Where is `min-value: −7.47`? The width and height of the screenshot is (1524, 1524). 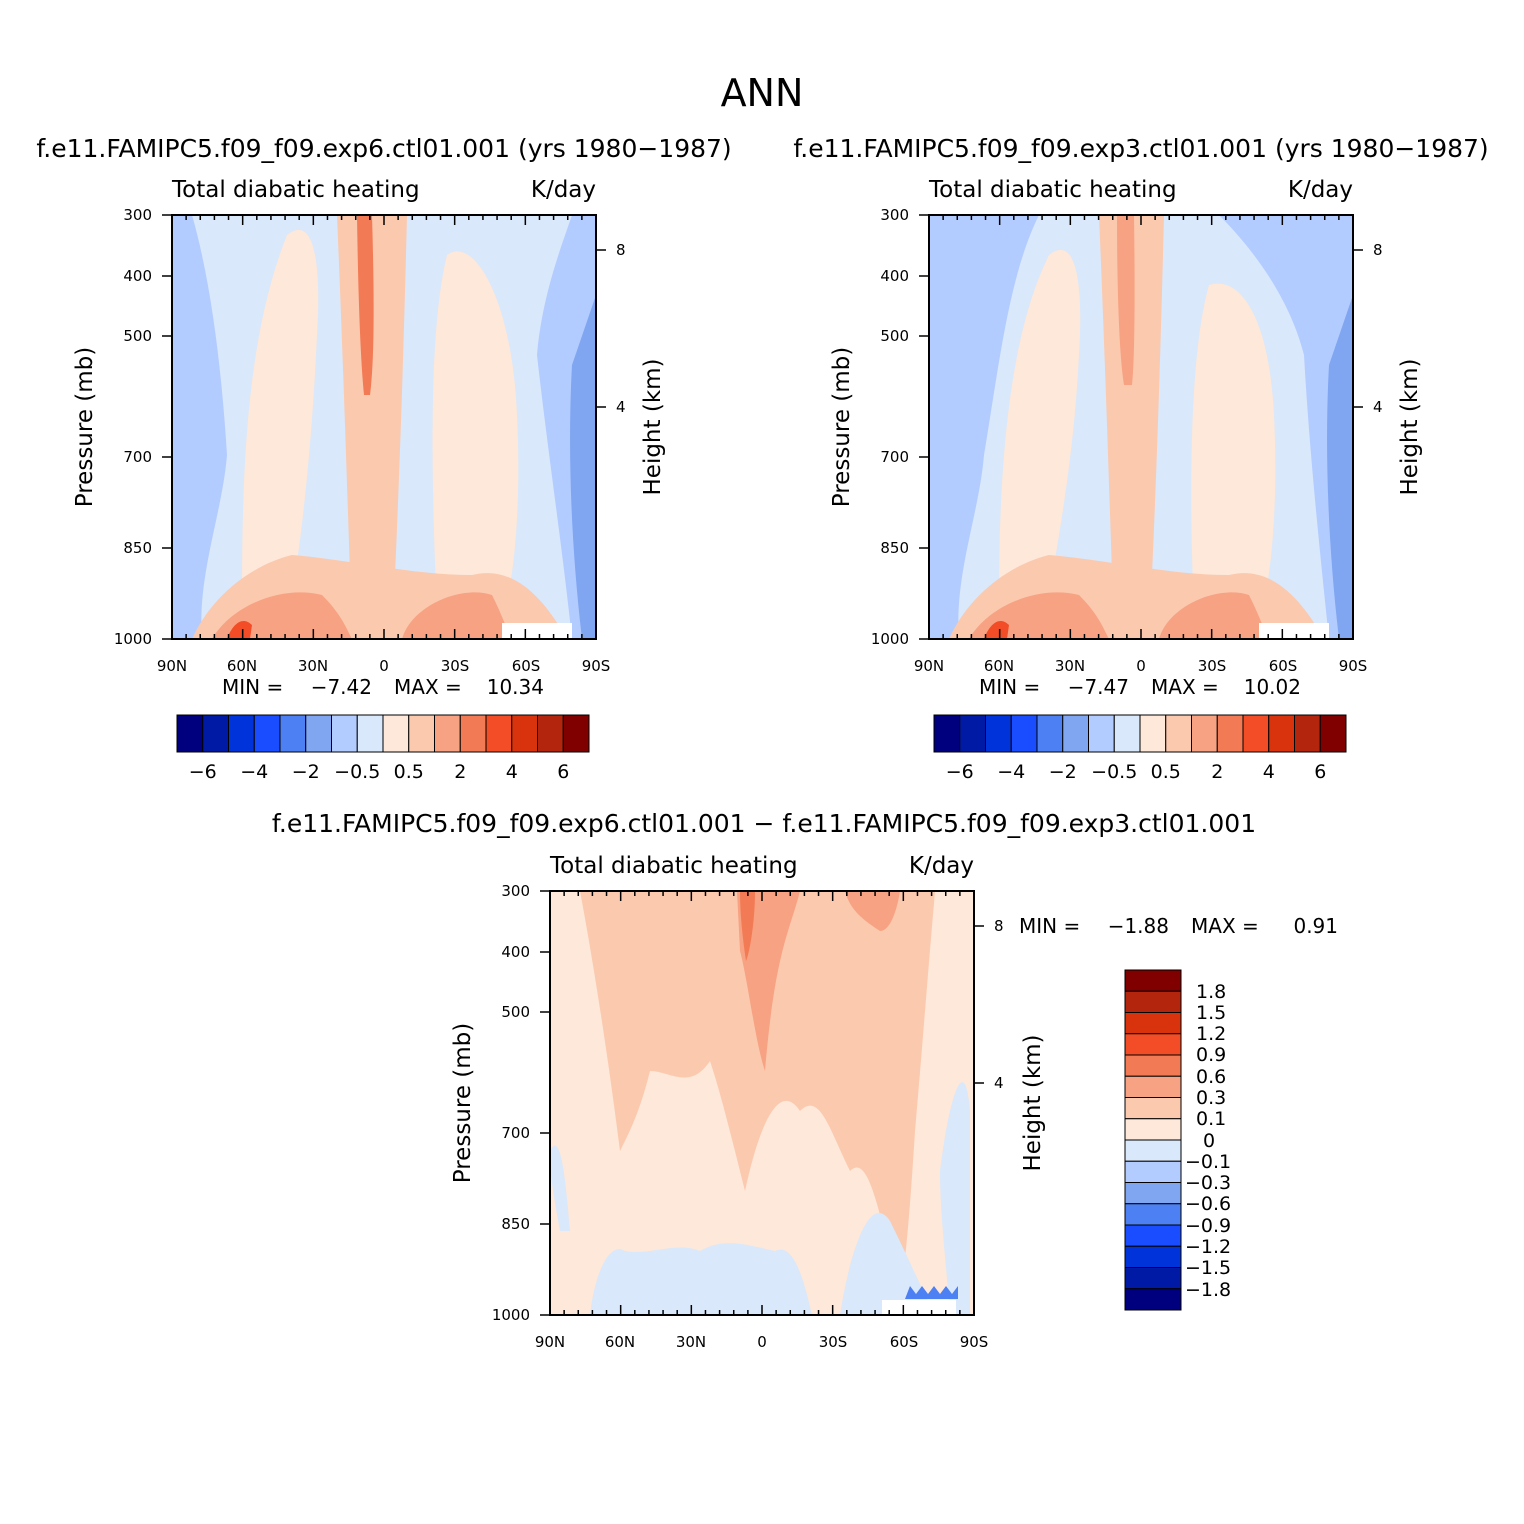
min-value: −7.47 is located at coordinates (1098, 687).